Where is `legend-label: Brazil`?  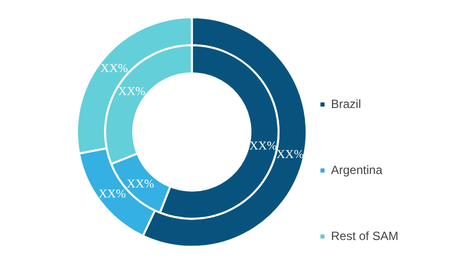
legend-label: Brazil is located at coordinates (346, 104).